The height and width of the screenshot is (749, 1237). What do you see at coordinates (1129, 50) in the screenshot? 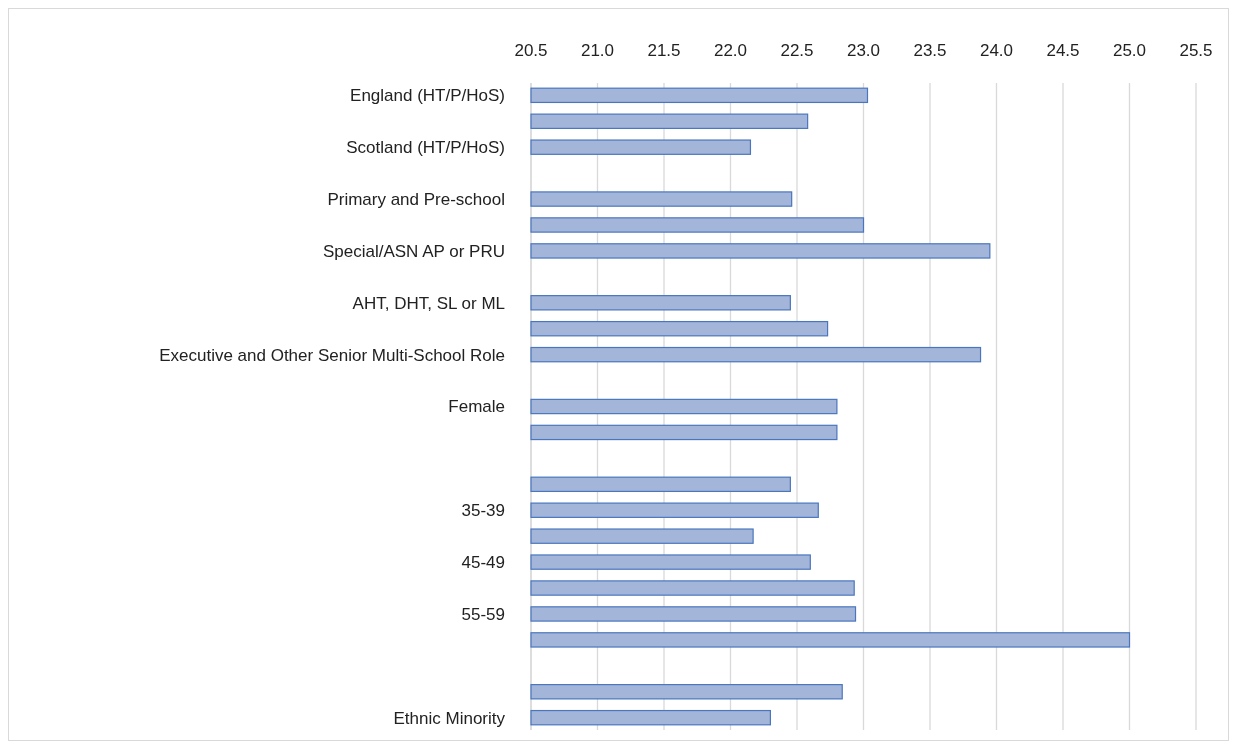
I see `x-tick-label: 25.0` at bounding box center [1129, 50].